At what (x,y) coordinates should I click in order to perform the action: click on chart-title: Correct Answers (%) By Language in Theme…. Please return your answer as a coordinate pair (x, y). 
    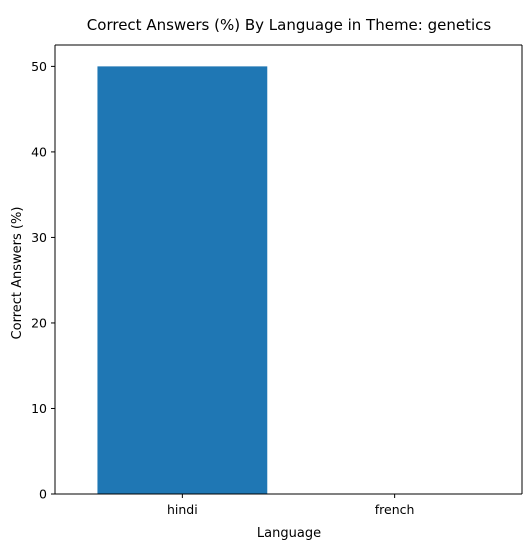
    Looking at the image, I should click on (289, 25).